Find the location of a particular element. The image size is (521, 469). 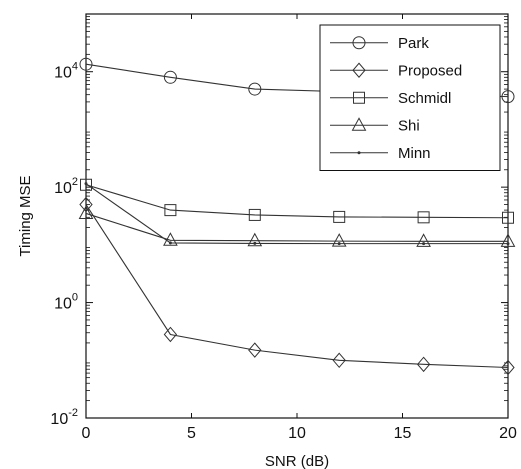

legend-item: Shi is located at coordinates (375, 125).